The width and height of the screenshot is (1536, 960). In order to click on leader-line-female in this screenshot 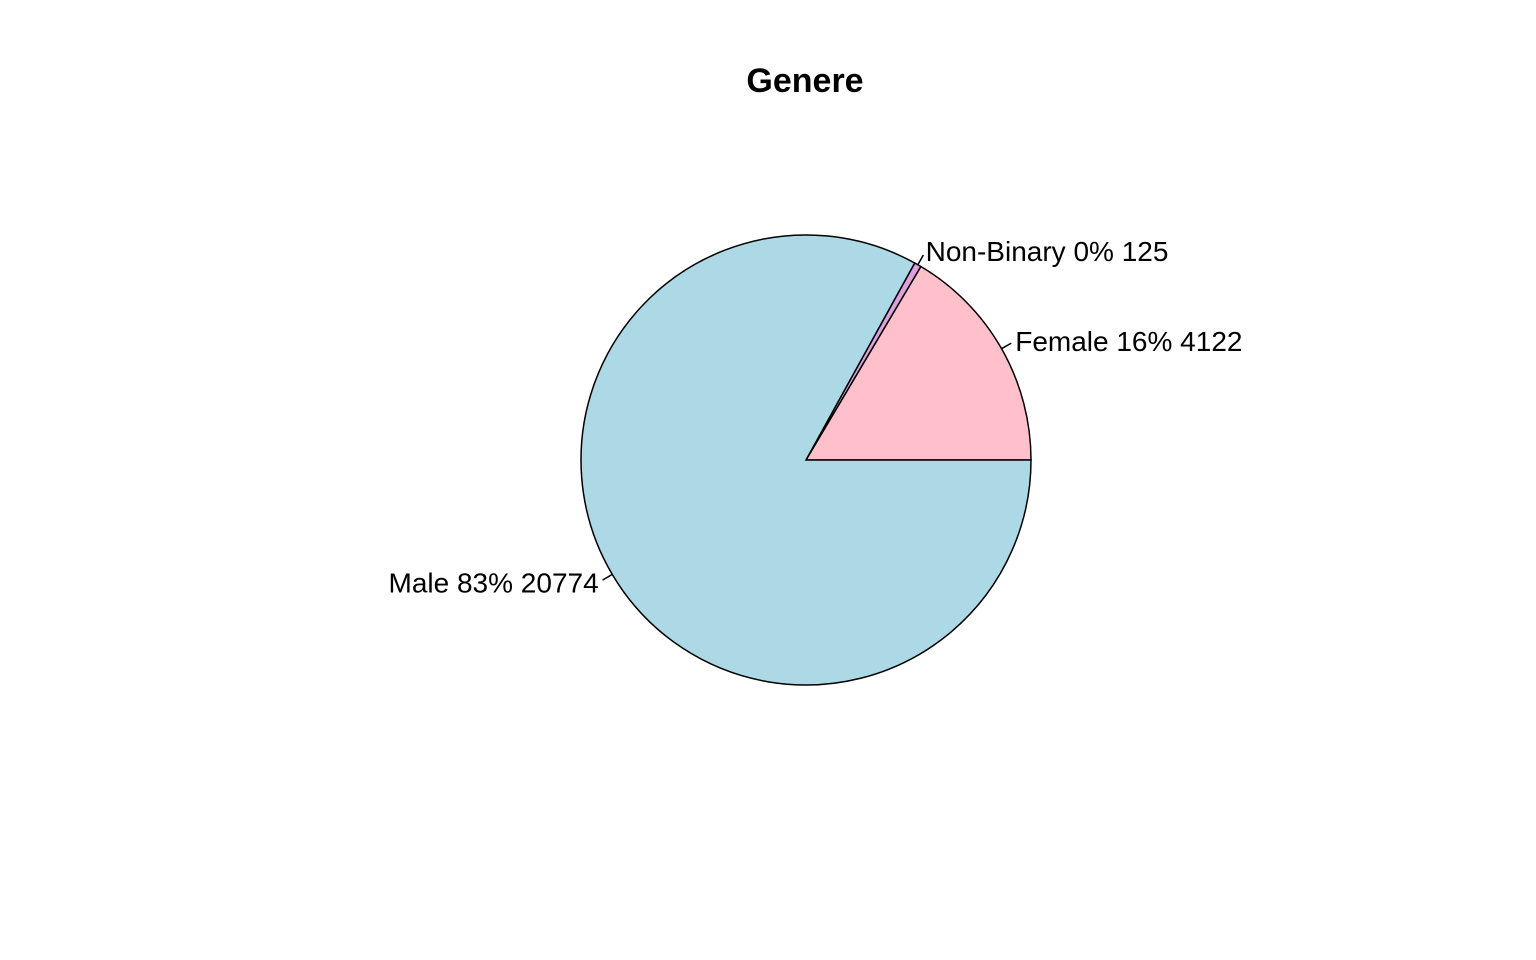, I will do `click(1006, 346)`.